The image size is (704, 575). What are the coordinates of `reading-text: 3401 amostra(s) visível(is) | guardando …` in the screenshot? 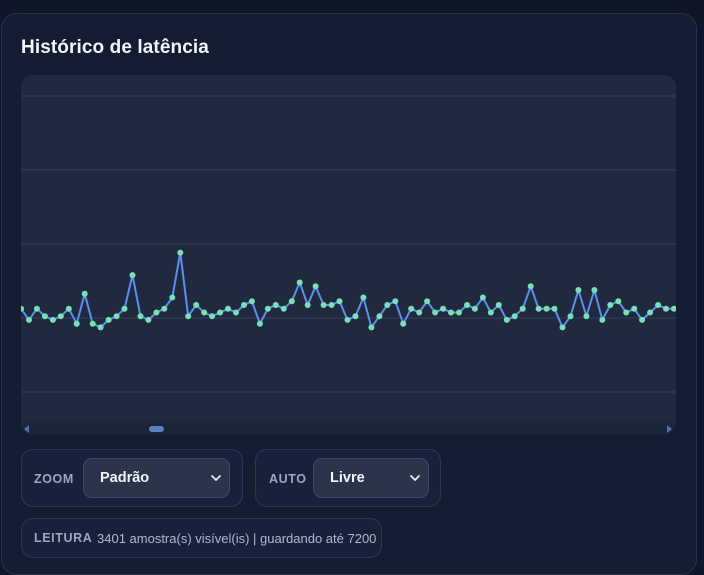 It's located at (237, 538).